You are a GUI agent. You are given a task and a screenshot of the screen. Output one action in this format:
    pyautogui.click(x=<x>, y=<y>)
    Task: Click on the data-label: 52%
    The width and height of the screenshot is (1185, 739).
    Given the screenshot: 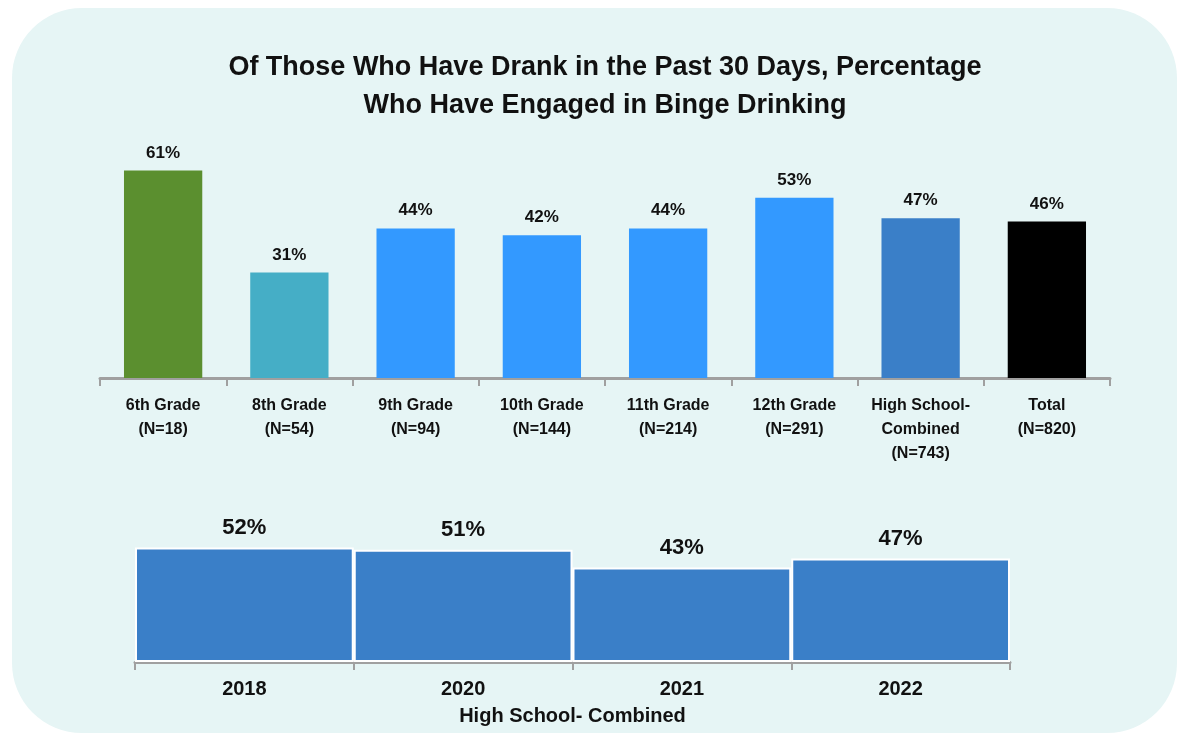 What is the action you would take?
    pyautogui.click(x=244, y=527)
    